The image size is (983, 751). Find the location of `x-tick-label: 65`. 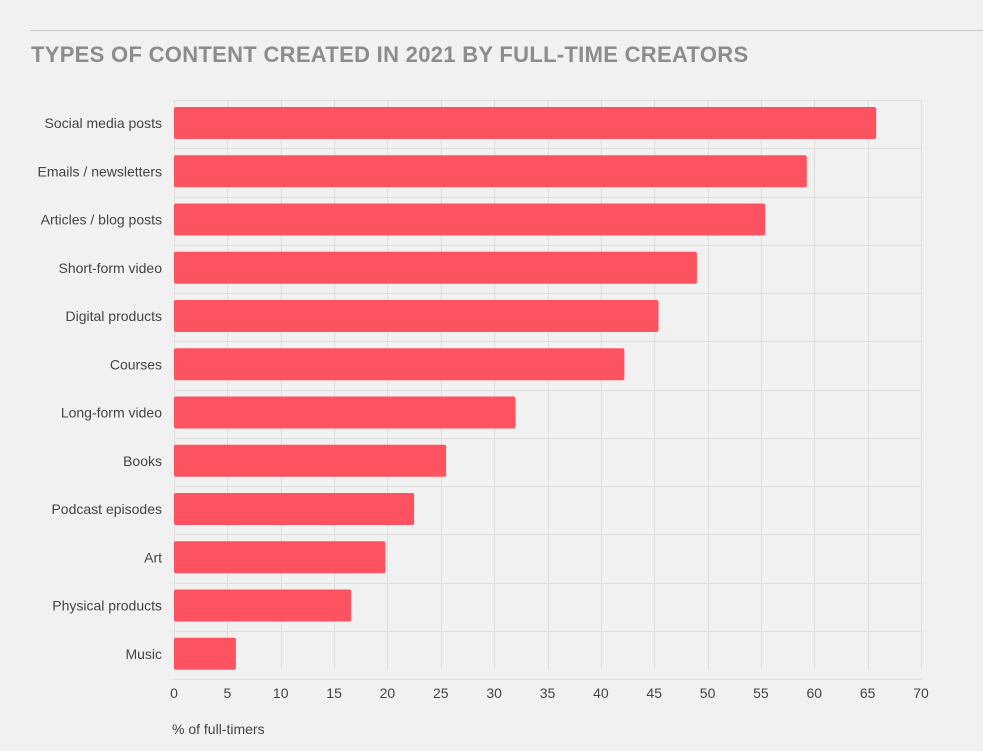

x-tick-label: 65 is located at coordinates (868, 693).